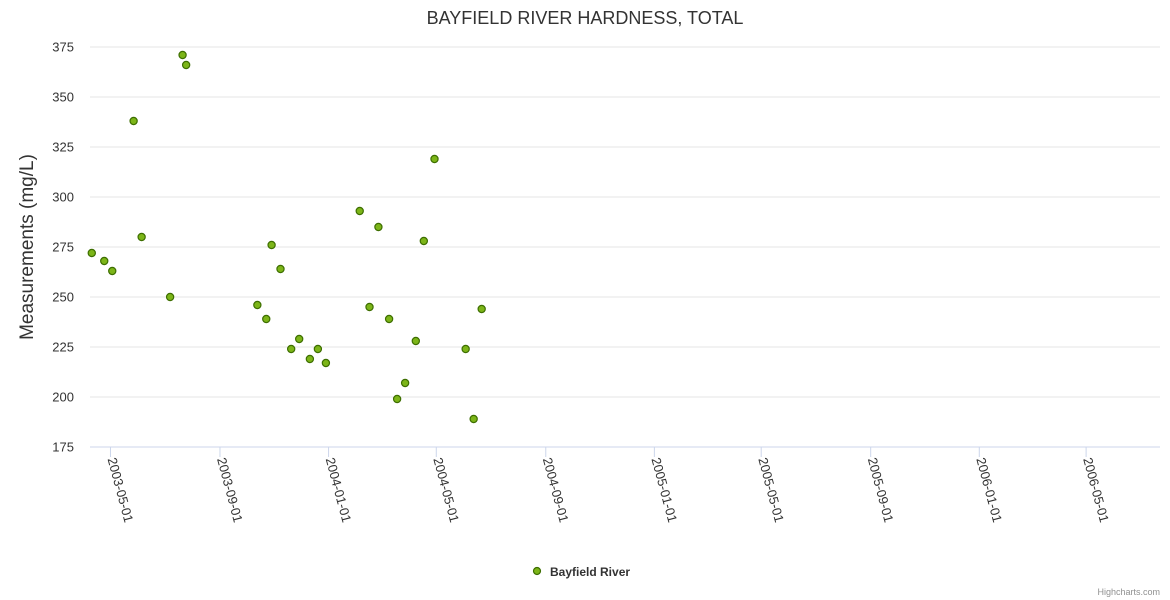 This screenshot has height=600, width=1170. I want to click on y-tick-label: 375, so click(63, 47).